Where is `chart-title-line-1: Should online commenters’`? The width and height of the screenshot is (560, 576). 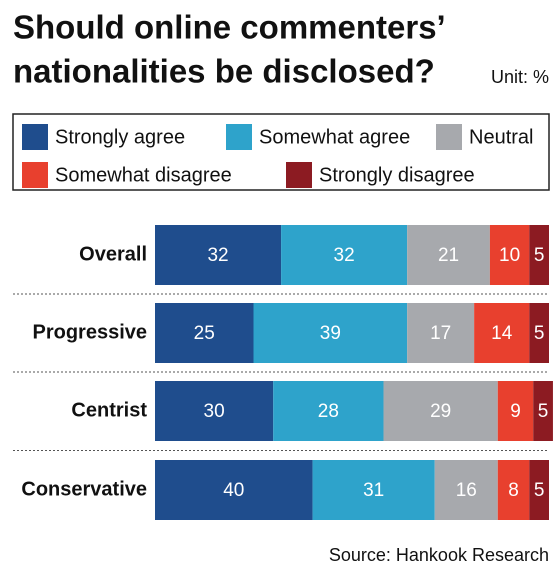 chart-title-line-1: Should online commenters’ is located at coordinates (229, 27).